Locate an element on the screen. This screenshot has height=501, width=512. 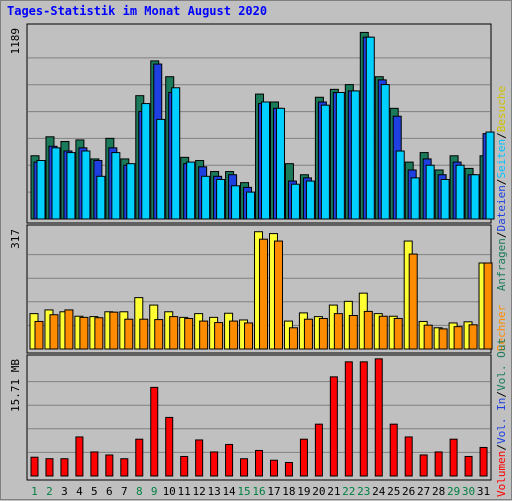
legend-item-vol-out: Vol. Out is located at coordinates (501, 364).